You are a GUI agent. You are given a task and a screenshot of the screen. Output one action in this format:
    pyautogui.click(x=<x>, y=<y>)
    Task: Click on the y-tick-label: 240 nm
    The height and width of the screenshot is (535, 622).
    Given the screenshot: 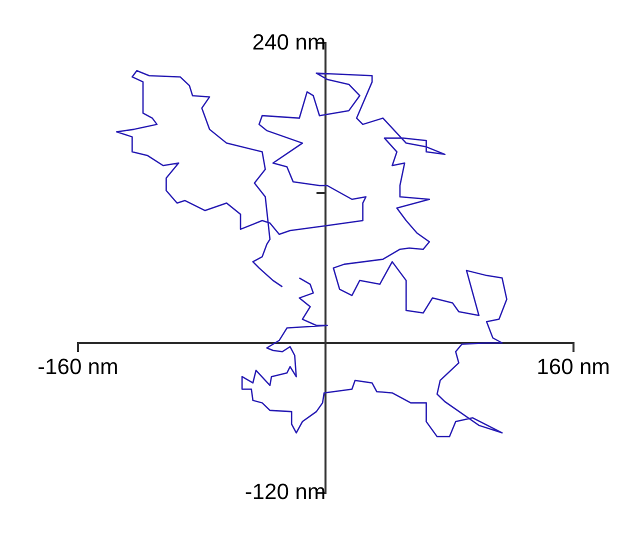 What is the action you would take?
    pyautogui.click(x=289, y=41)
    